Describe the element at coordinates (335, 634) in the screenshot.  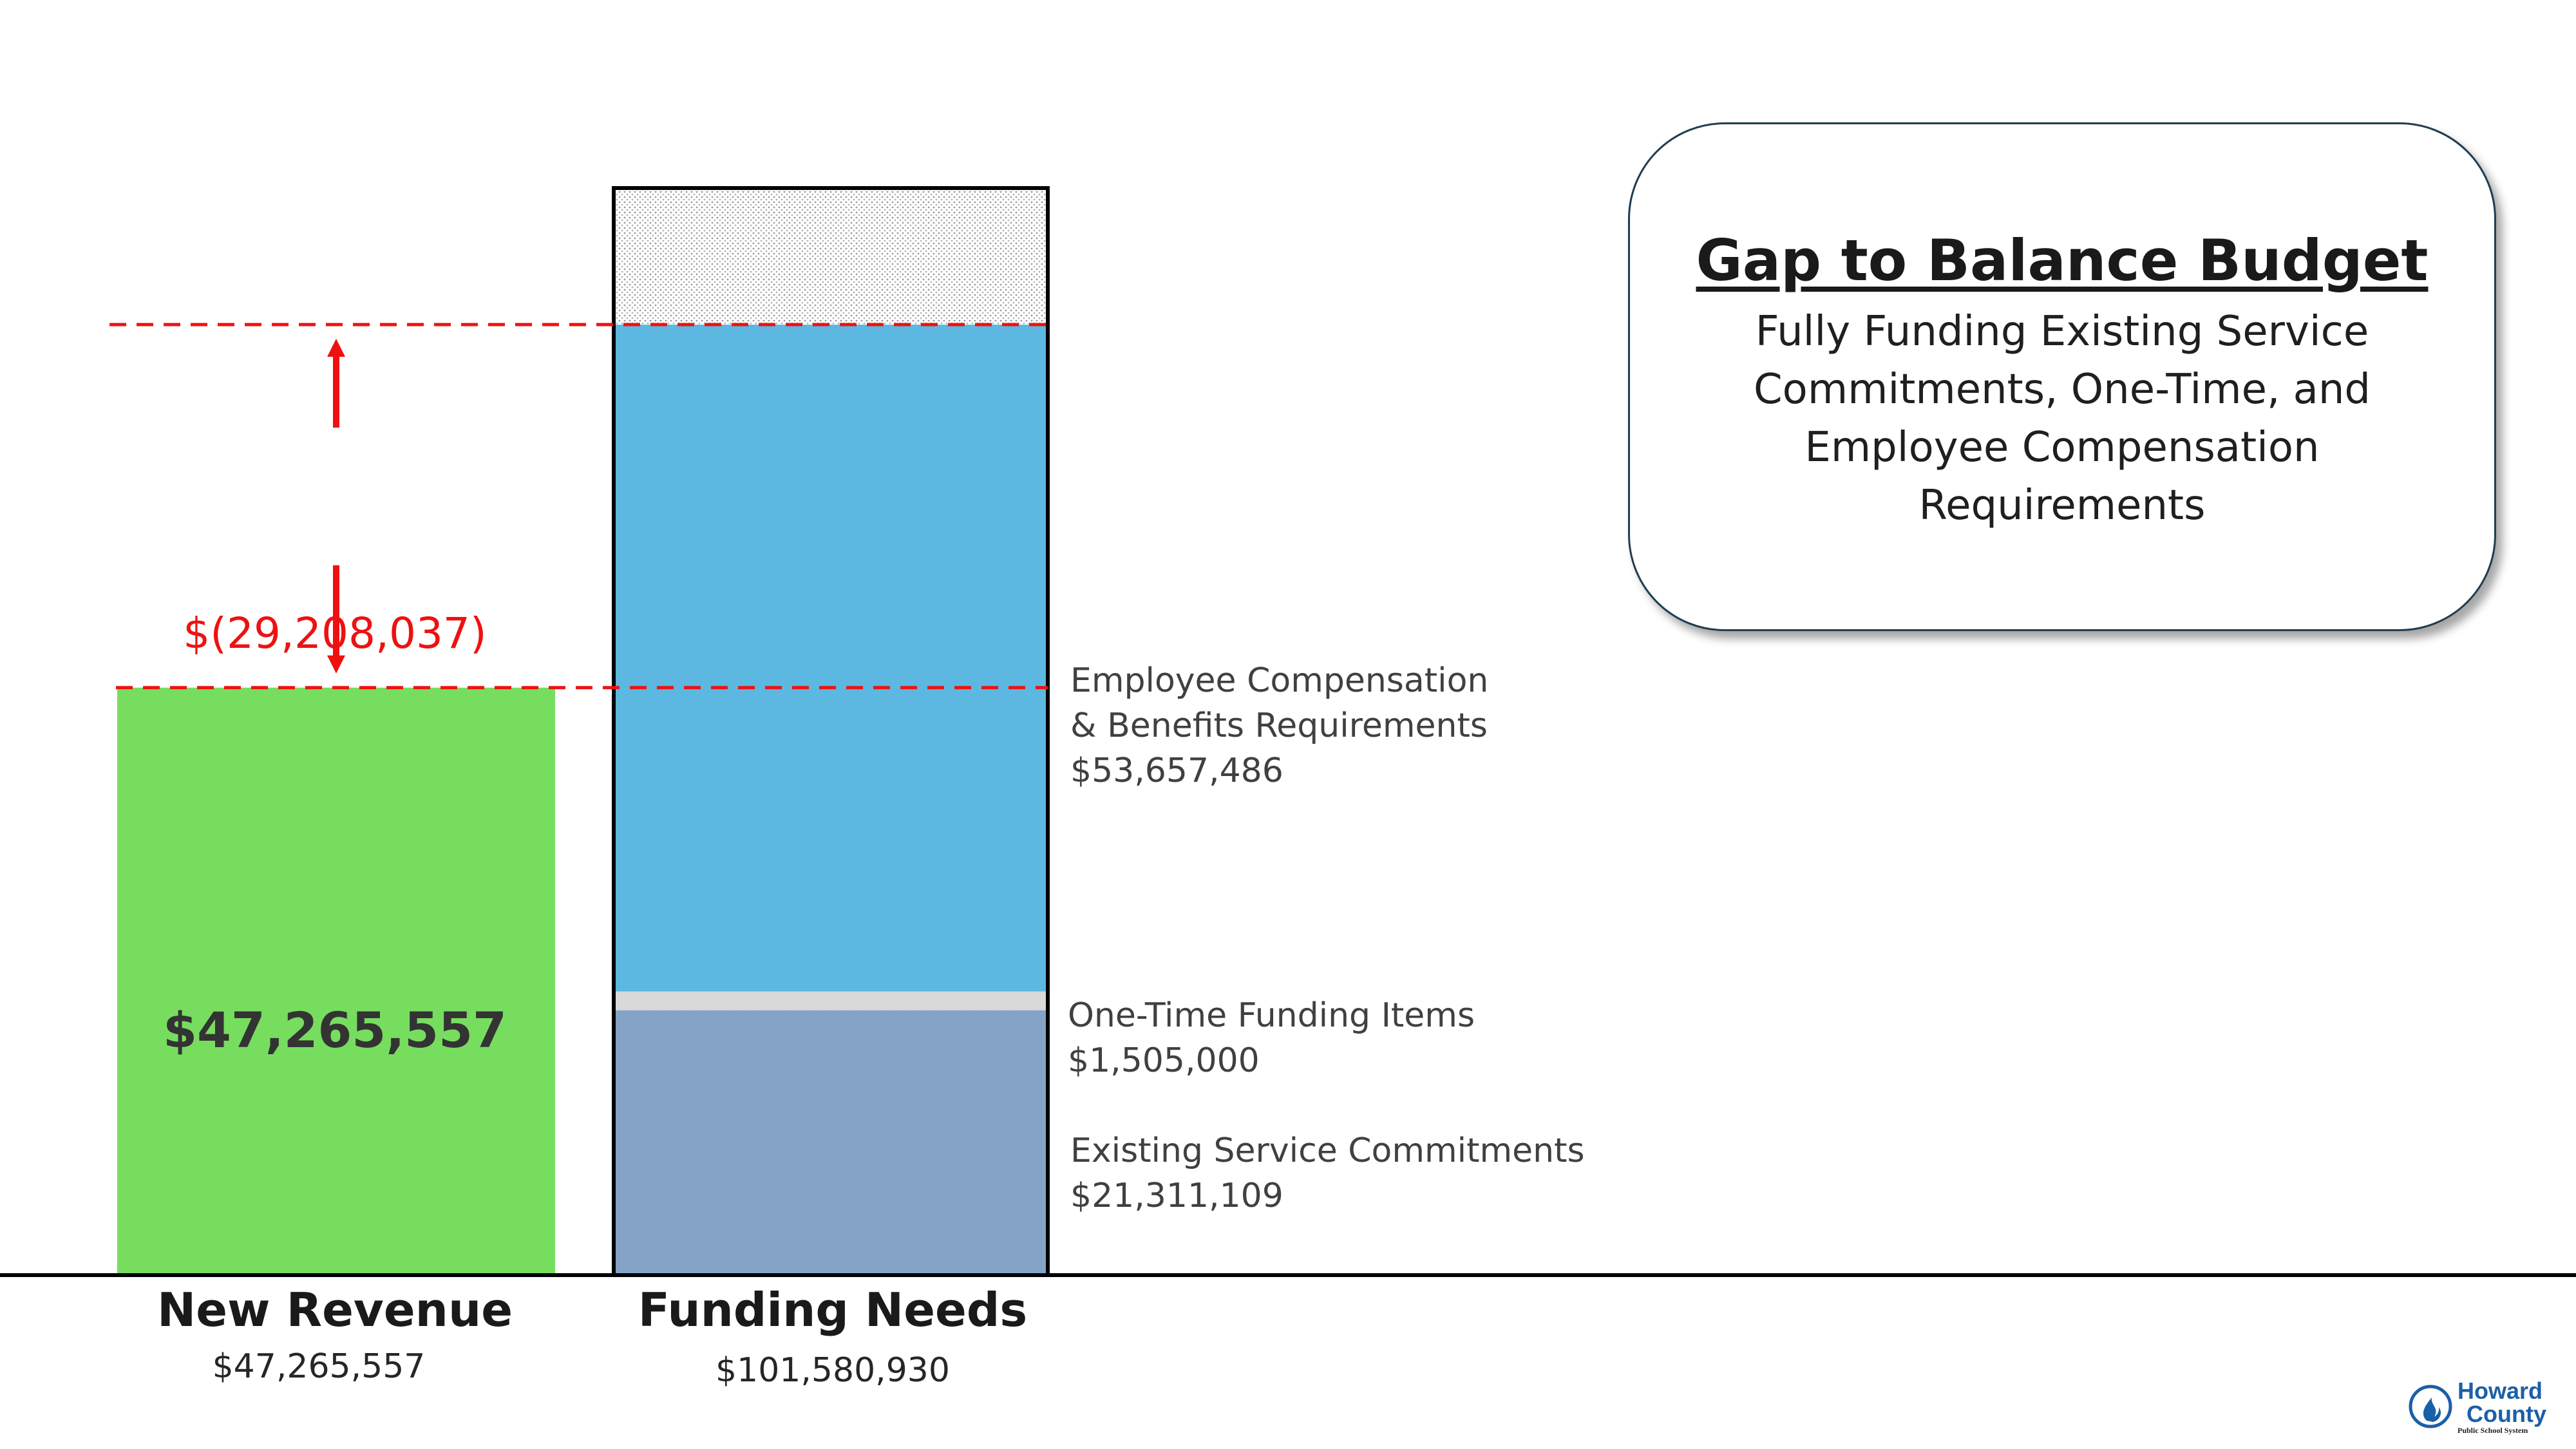
I see `gap-value-label: $(29,208,037)` at that location.